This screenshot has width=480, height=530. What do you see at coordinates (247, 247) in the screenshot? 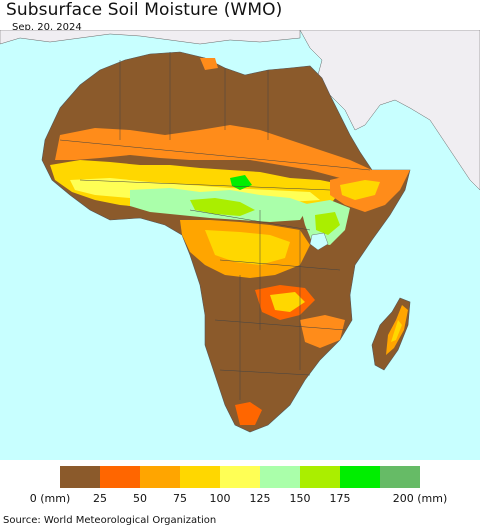
I see `congo-yellow` at bounding box center [247, 247].